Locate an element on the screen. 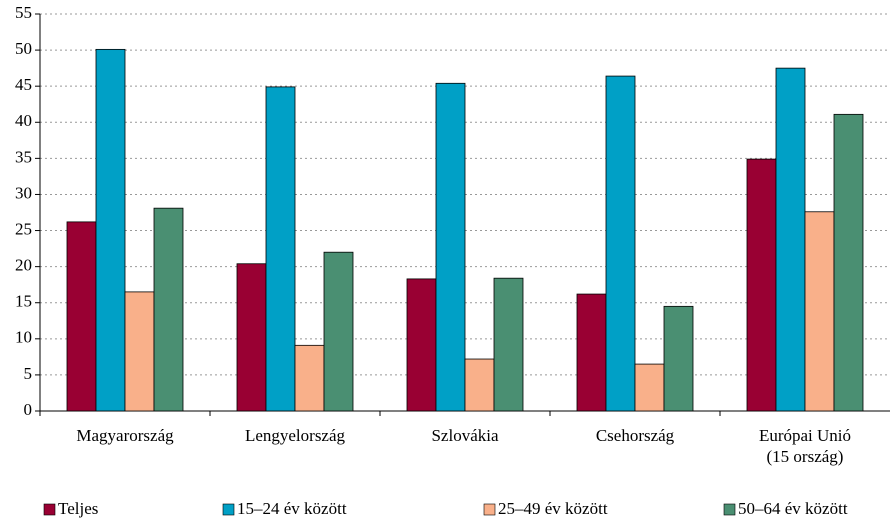  y-tick-label: 10 is located at coordinates (23, 337).